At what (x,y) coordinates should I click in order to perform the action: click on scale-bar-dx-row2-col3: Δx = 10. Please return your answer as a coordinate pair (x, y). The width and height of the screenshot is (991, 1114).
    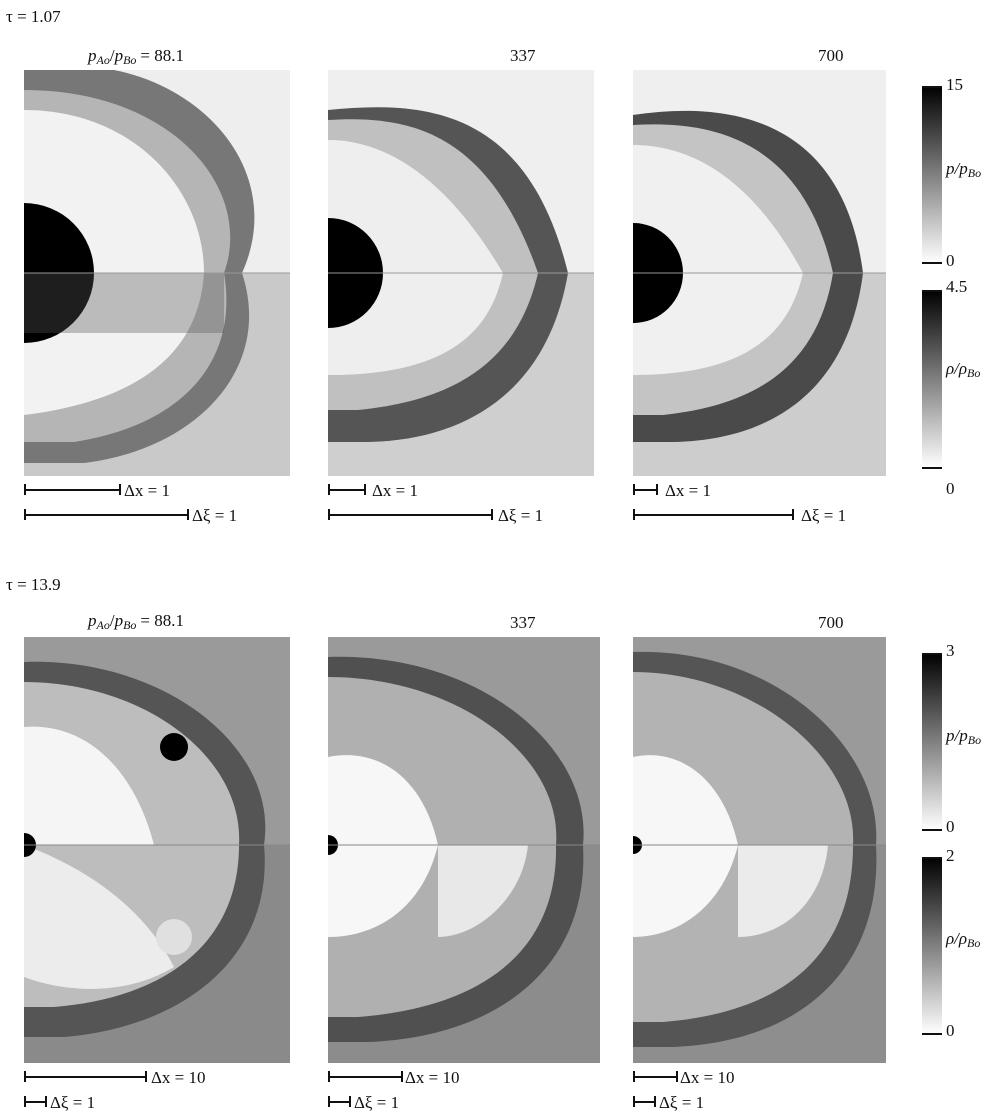
    Looking at the image, I should click on (763, 1077).